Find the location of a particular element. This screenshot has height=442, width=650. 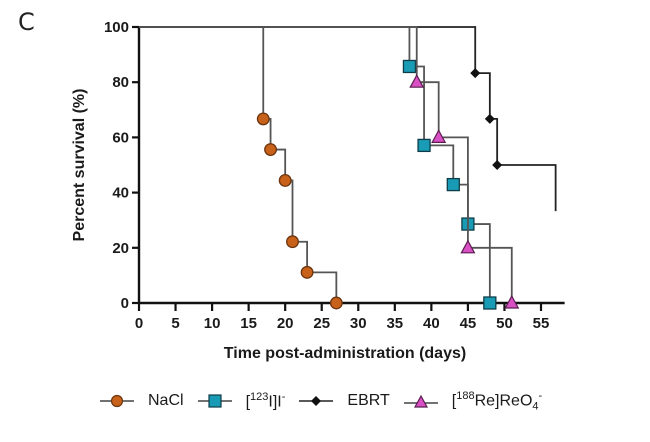

legend-item-i123: [123I]I- is located at coordinates (241, 400).